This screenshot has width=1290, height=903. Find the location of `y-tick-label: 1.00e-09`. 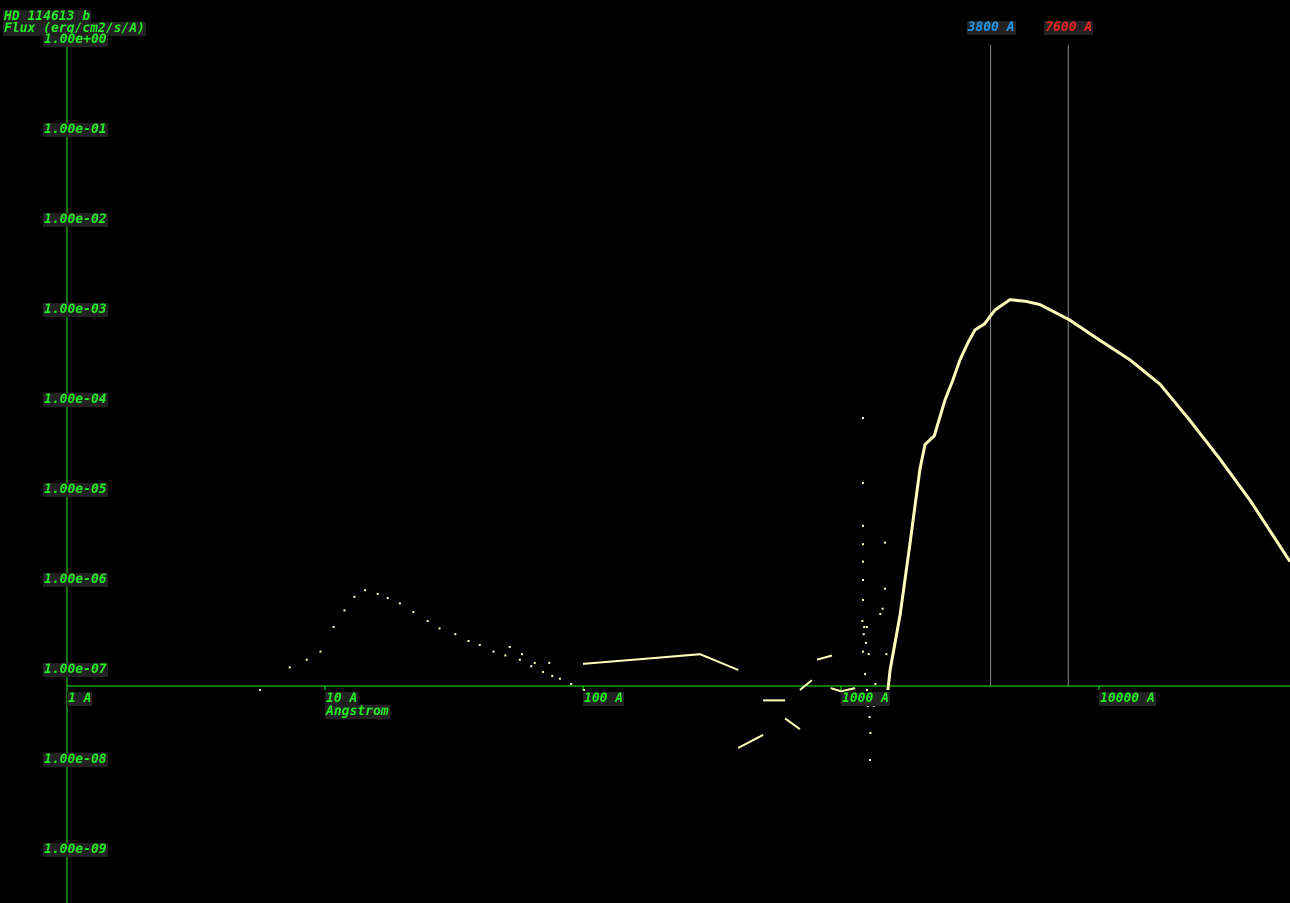

y-tick-label: 1.00e-09 is located at coordinates (75, 849).